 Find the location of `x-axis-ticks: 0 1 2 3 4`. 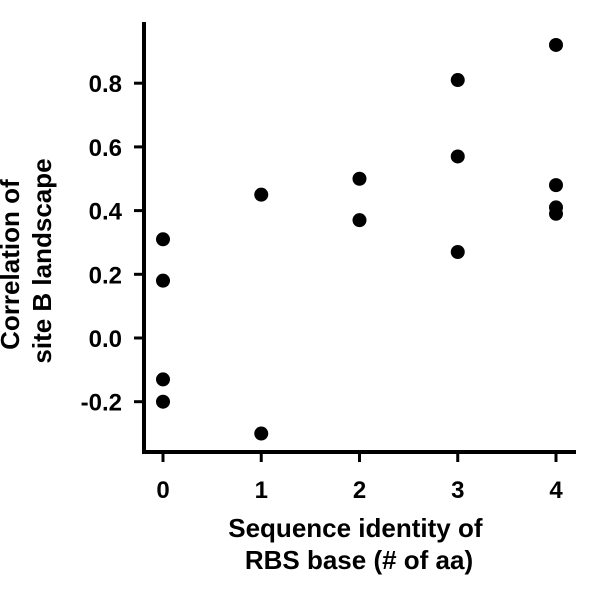

x-axis-ticks: 0 1 2 3 4 is located at coordinates (359, 478).